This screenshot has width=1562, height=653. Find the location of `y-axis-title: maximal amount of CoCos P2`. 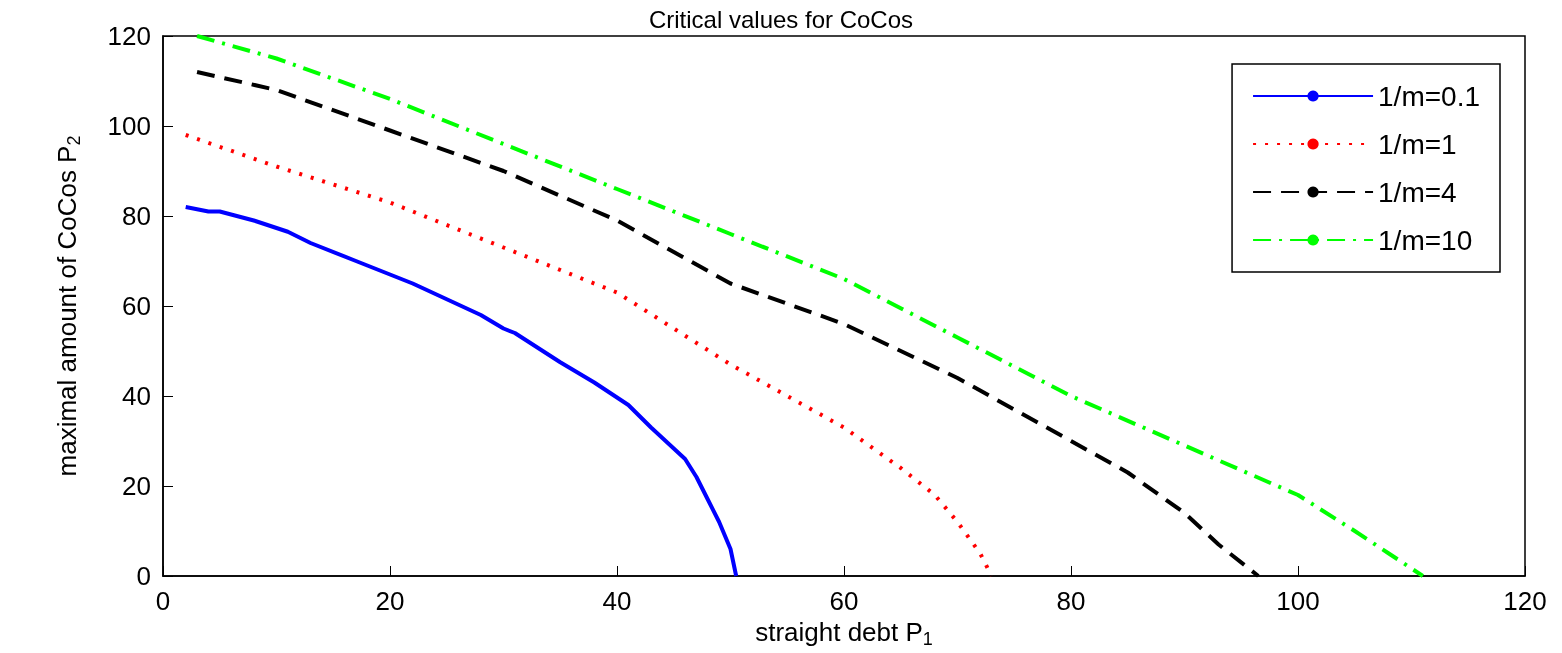

y-axis-title: maximal amount of CoCos P2 is located at coordinates (68, 306).